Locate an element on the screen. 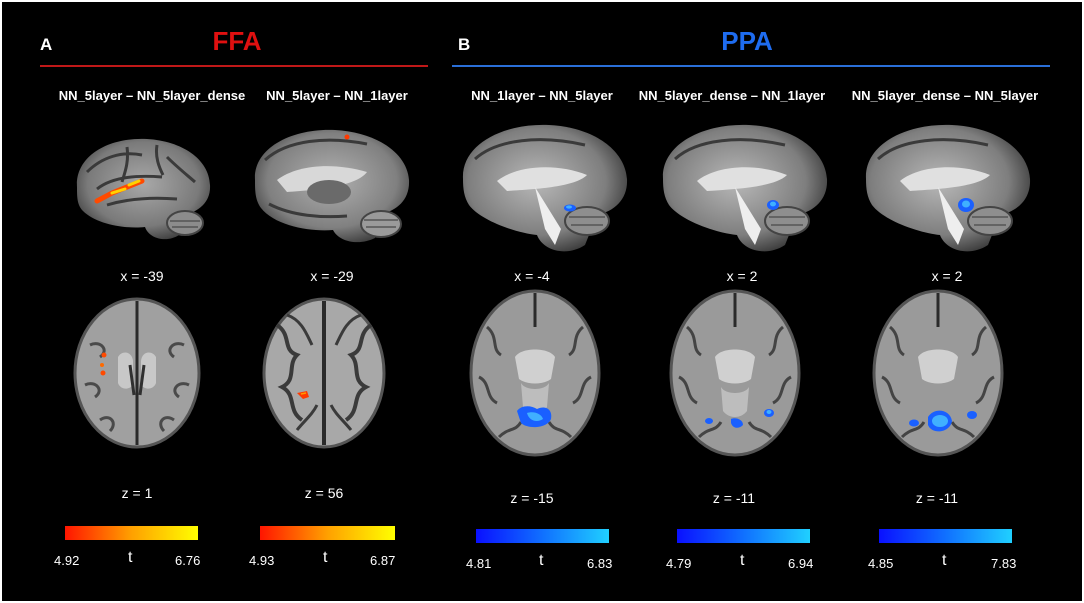 This screenshot has width=1084, height=603. axial-label-a2: z = 56 is located at coordinates (324, 493).